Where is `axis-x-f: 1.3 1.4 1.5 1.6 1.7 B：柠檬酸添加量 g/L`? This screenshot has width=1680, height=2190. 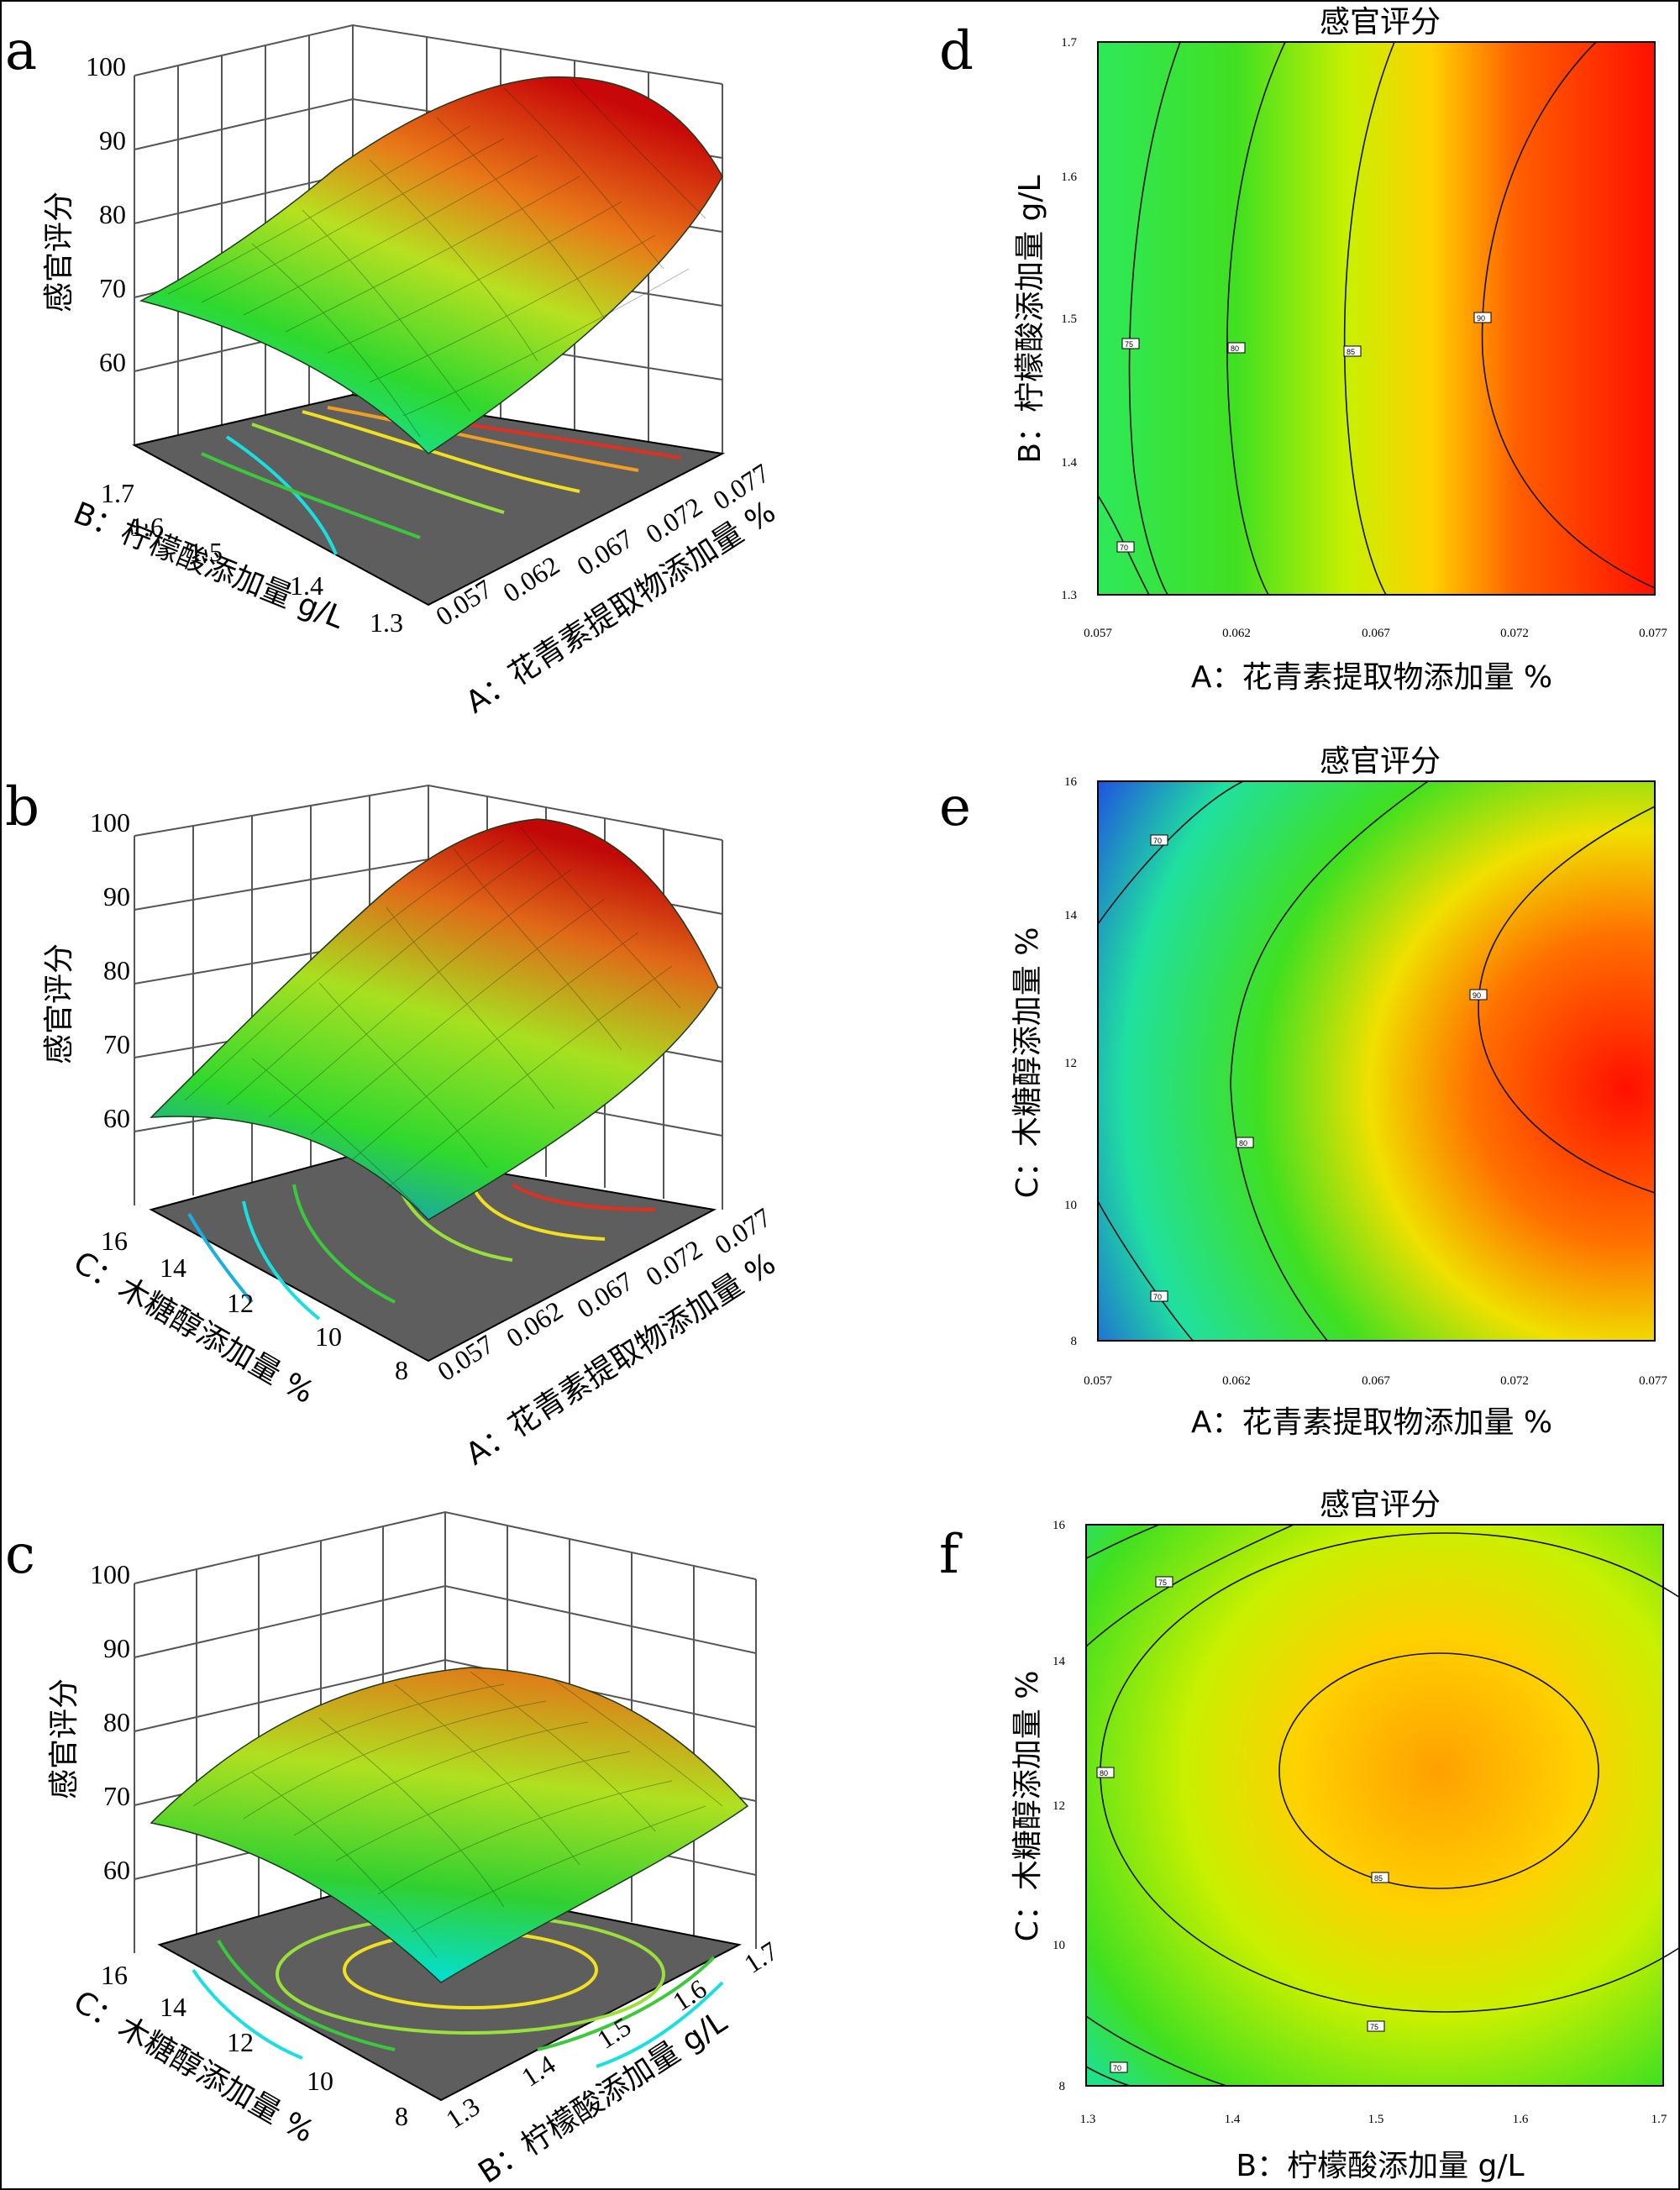
axis-x-f: 1.3 1.4 1.5 1.6 1.7 B：柠檬酸添加量 g/L is located at coordinates (1373, 2148).